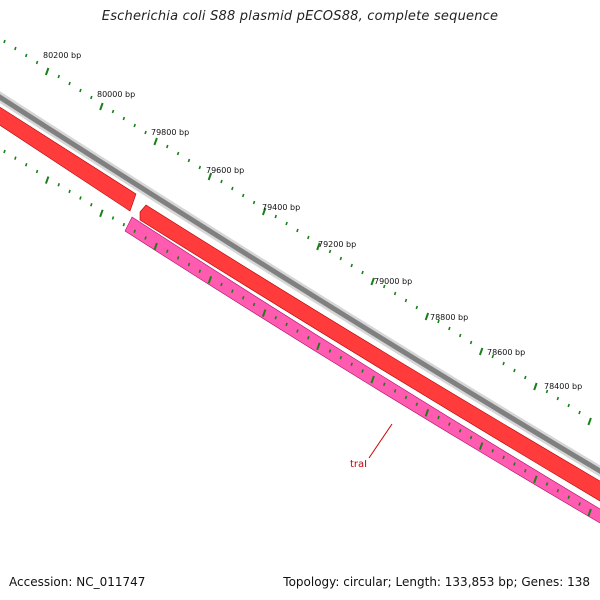 Image resolution: width=600 pixels, height=600 pixels. I want to click on forward-feature-left, so click(68, 158).